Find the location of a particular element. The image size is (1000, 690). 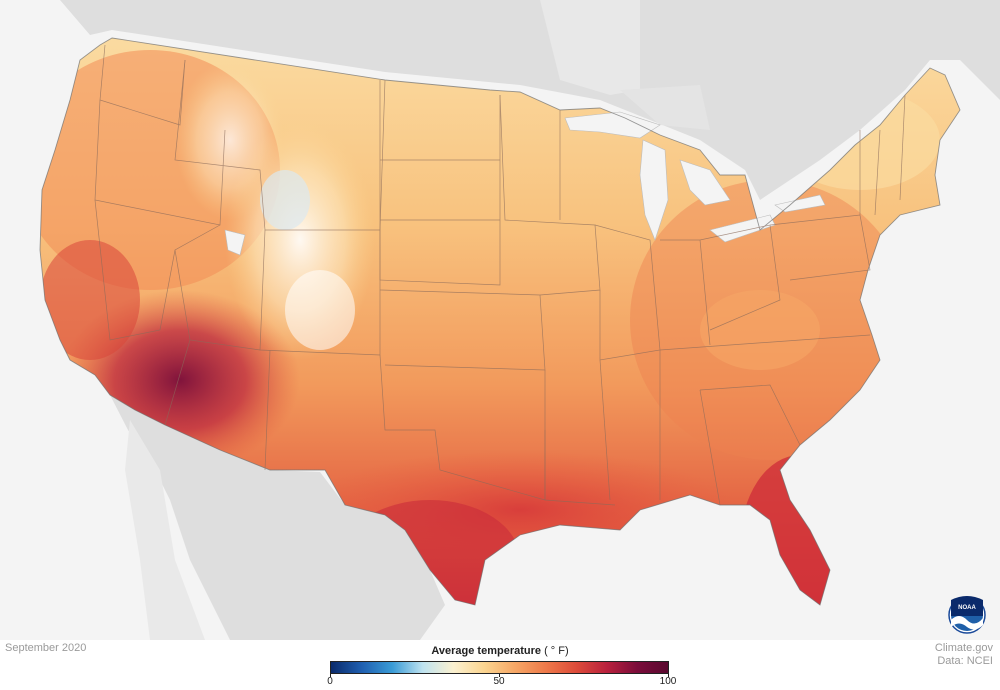

great-lakes is located at coordinates (525, 183).